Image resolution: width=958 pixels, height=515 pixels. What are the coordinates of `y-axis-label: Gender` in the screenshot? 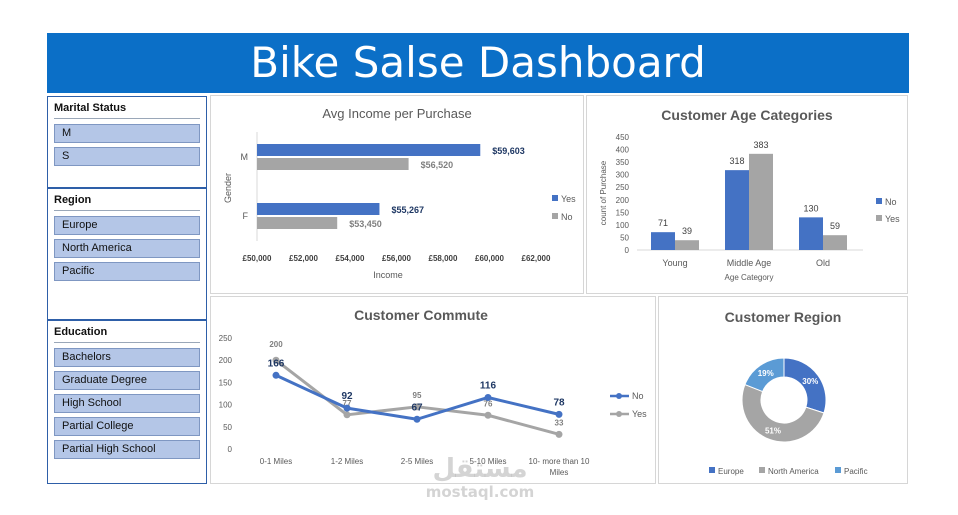 It's located at (228, 188).